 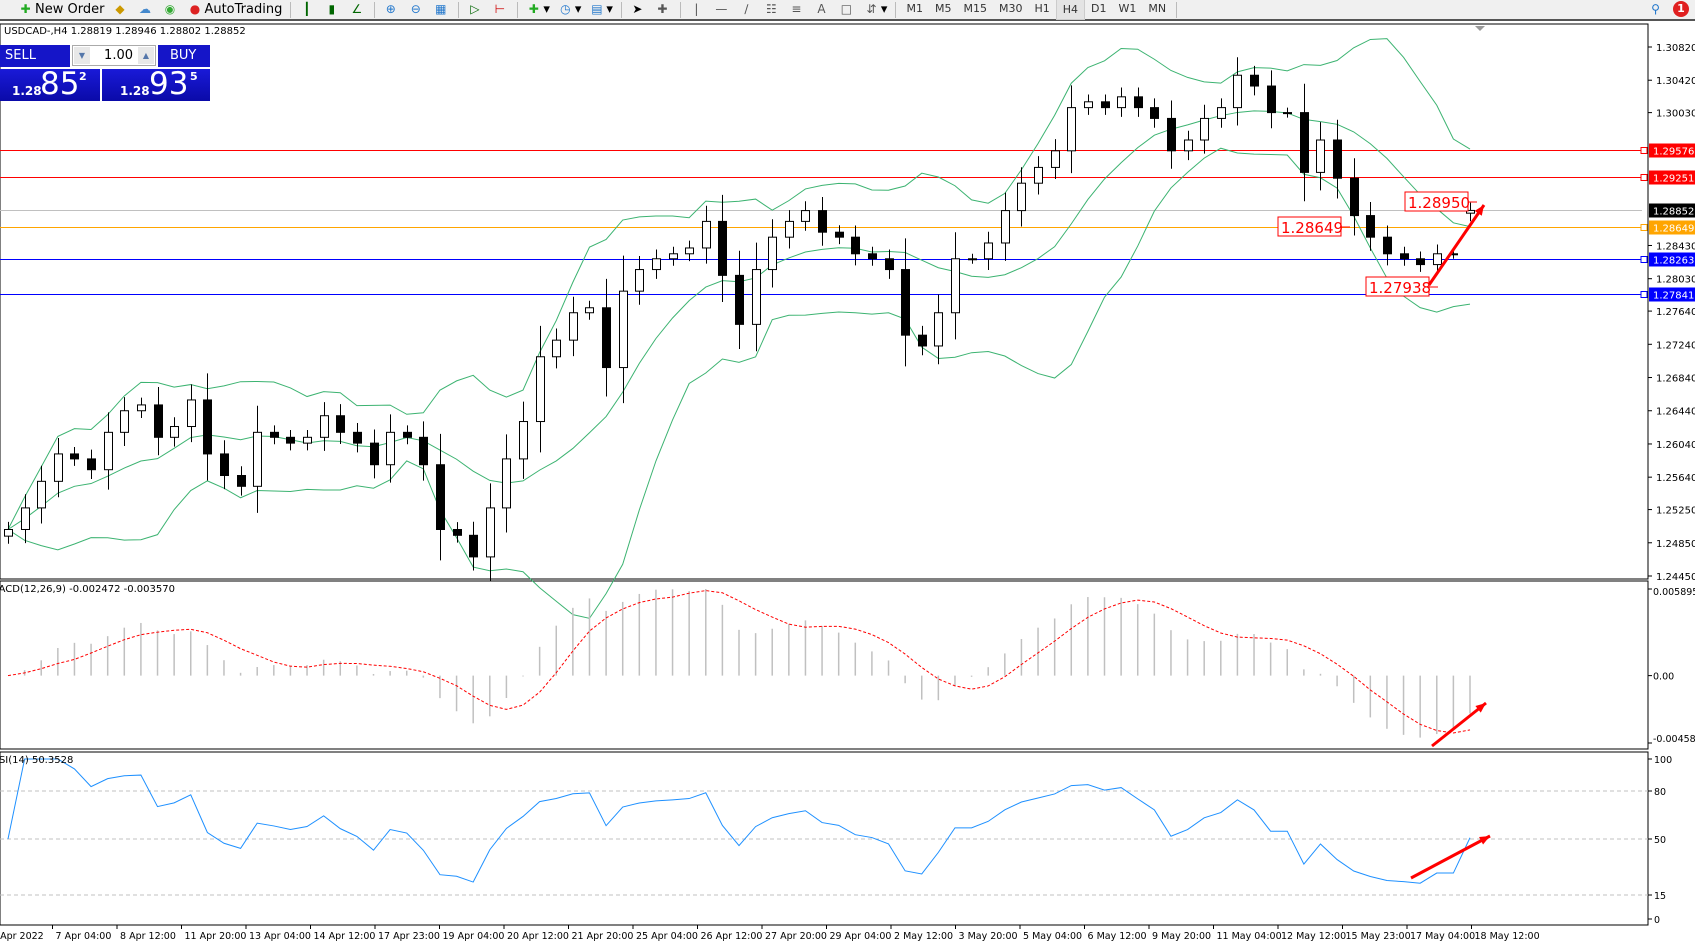 What do you see at coordinates (1042, 8) in the screenshot?
I see `timeframe-h1: H1` at bounding box center [1042, 8].